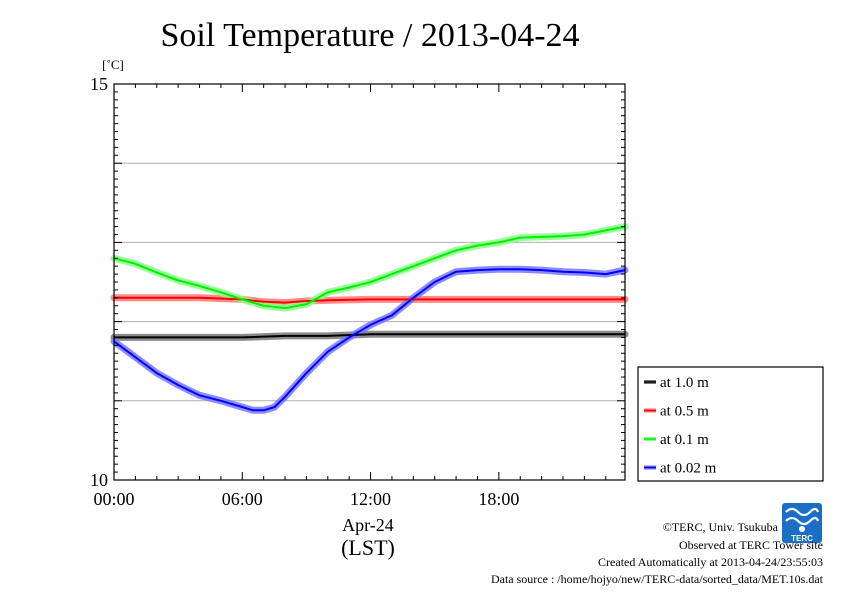 This screenshot has height=595, width=842. What do you see at coordinates (802, 538) in the screenshot?
I see `logo-text: TERC` at bounding box center [802, 538].